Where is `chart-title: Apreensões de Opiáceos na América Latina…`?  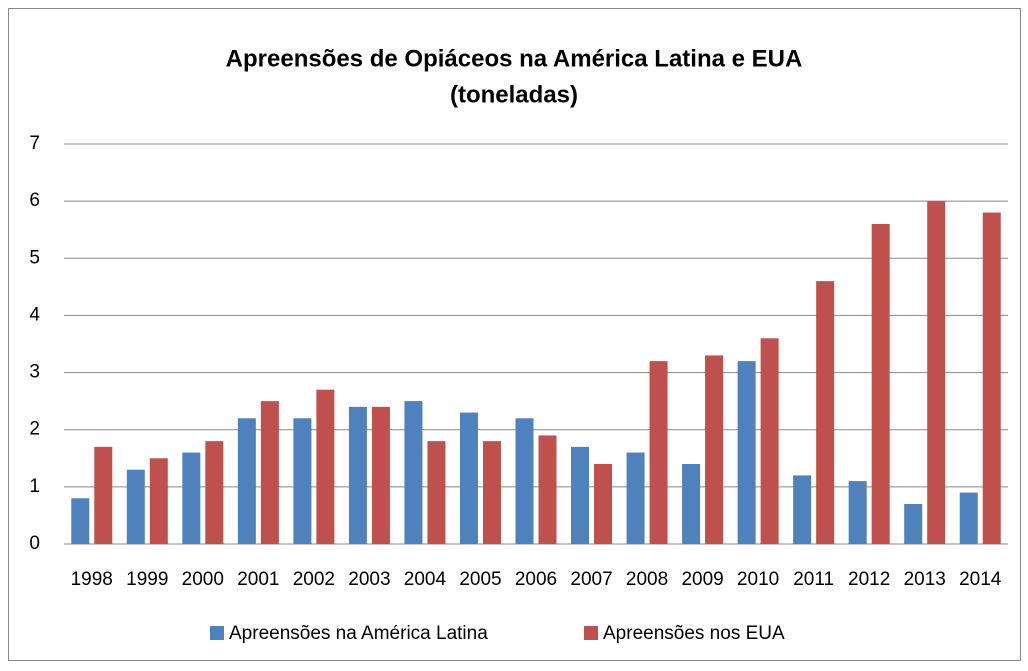
chart-title: Apreensões de Opiáceos na América Latina… is located at coordinates (514, 58).